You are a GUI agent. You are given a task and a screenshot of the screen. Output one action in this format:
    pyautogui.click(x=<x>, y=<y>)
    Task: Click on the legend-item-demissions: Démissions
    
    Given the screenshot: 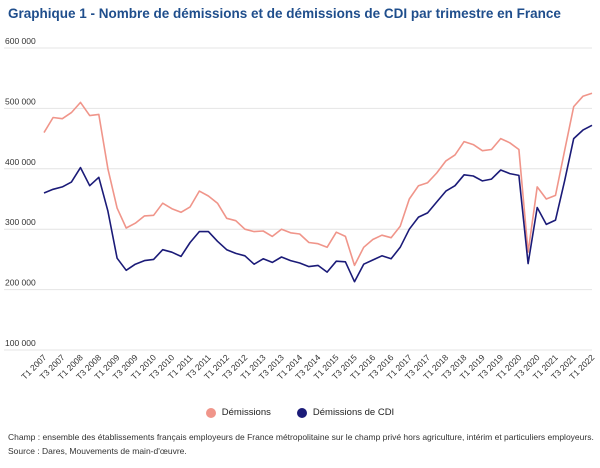 What is the action you would take?
    pyautogui.click(x=238, y=412)
    